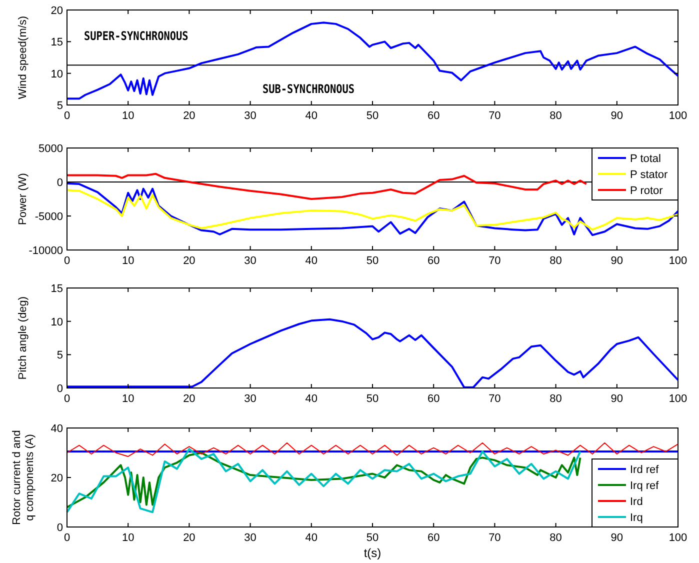  I want to click on y-axis-title: Wind speed(m/s), so click(23, 58).